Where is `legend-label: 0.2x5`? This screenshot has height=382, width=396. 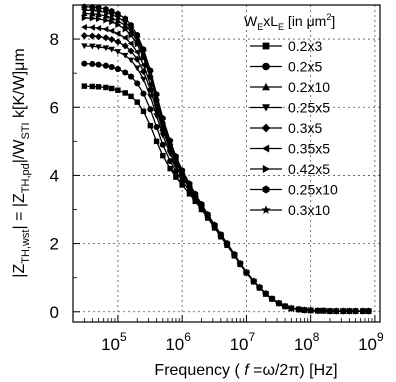
legend-label: 0.2x5 is located at coordinates (305, 67).